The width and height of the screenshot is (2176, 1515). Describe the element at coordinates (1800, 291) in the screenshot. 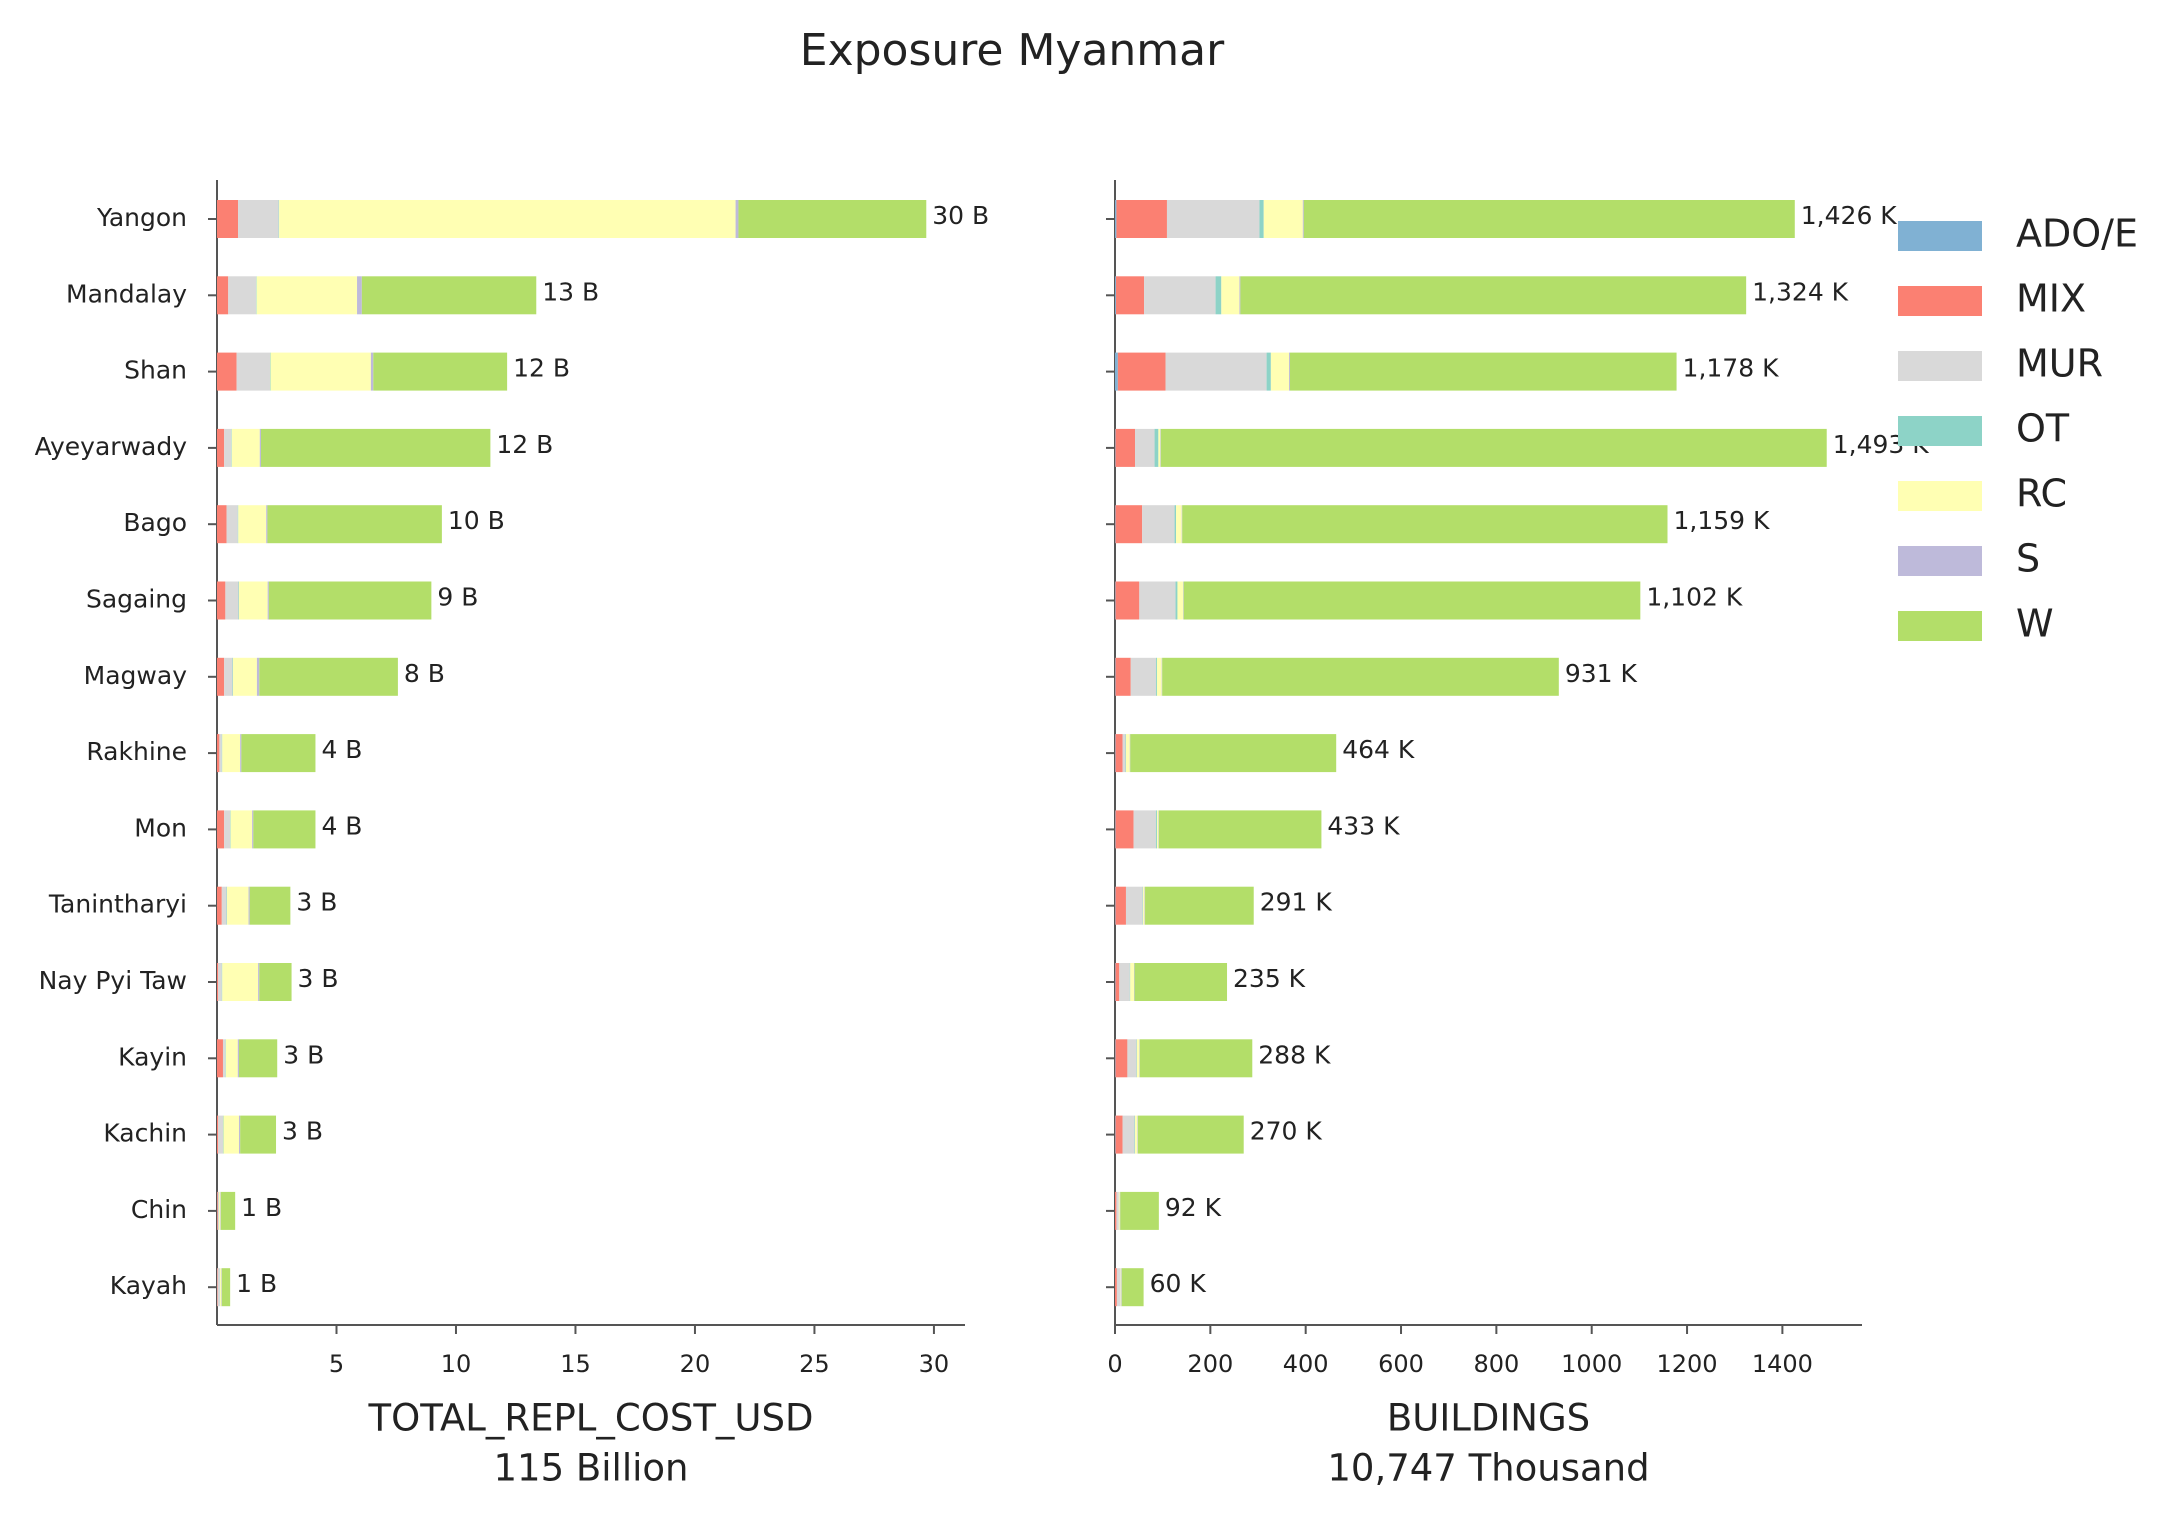

I see `value-label: 1,324 K` at that location.